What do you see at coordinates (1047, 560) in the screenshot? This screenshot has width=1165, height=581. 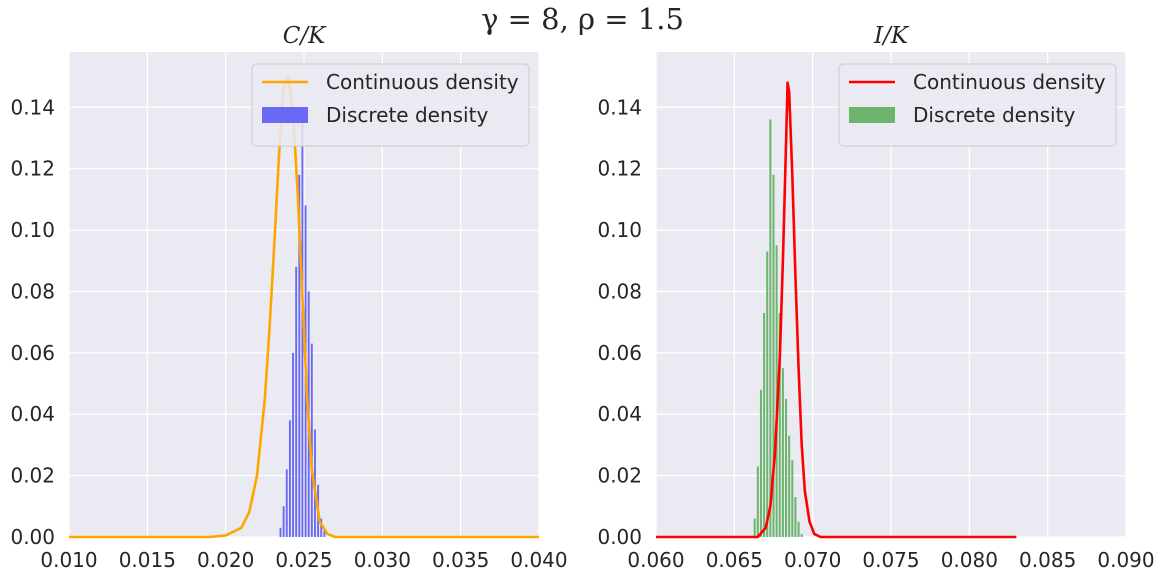 I see `x-tick-label: 0.085` at bounding box center [1047, 560].